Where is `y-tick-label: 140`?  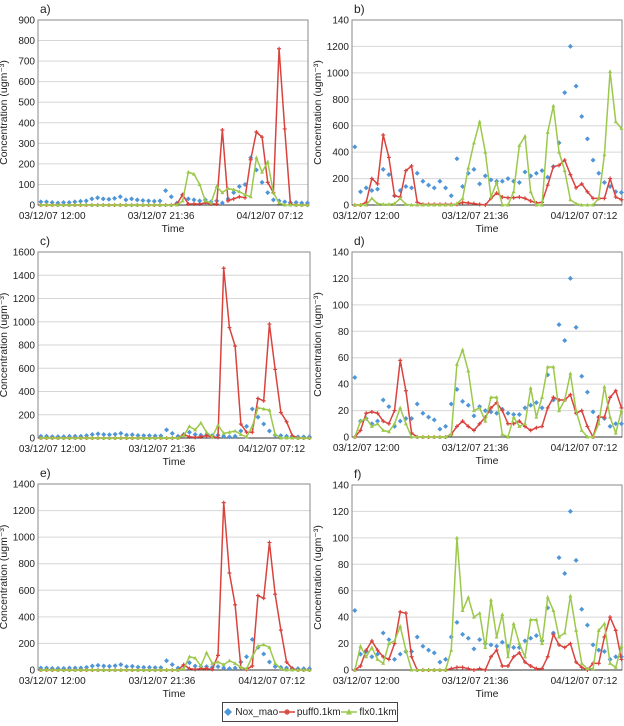 y-tick-label: 140 is located at coordinates (340, 253).